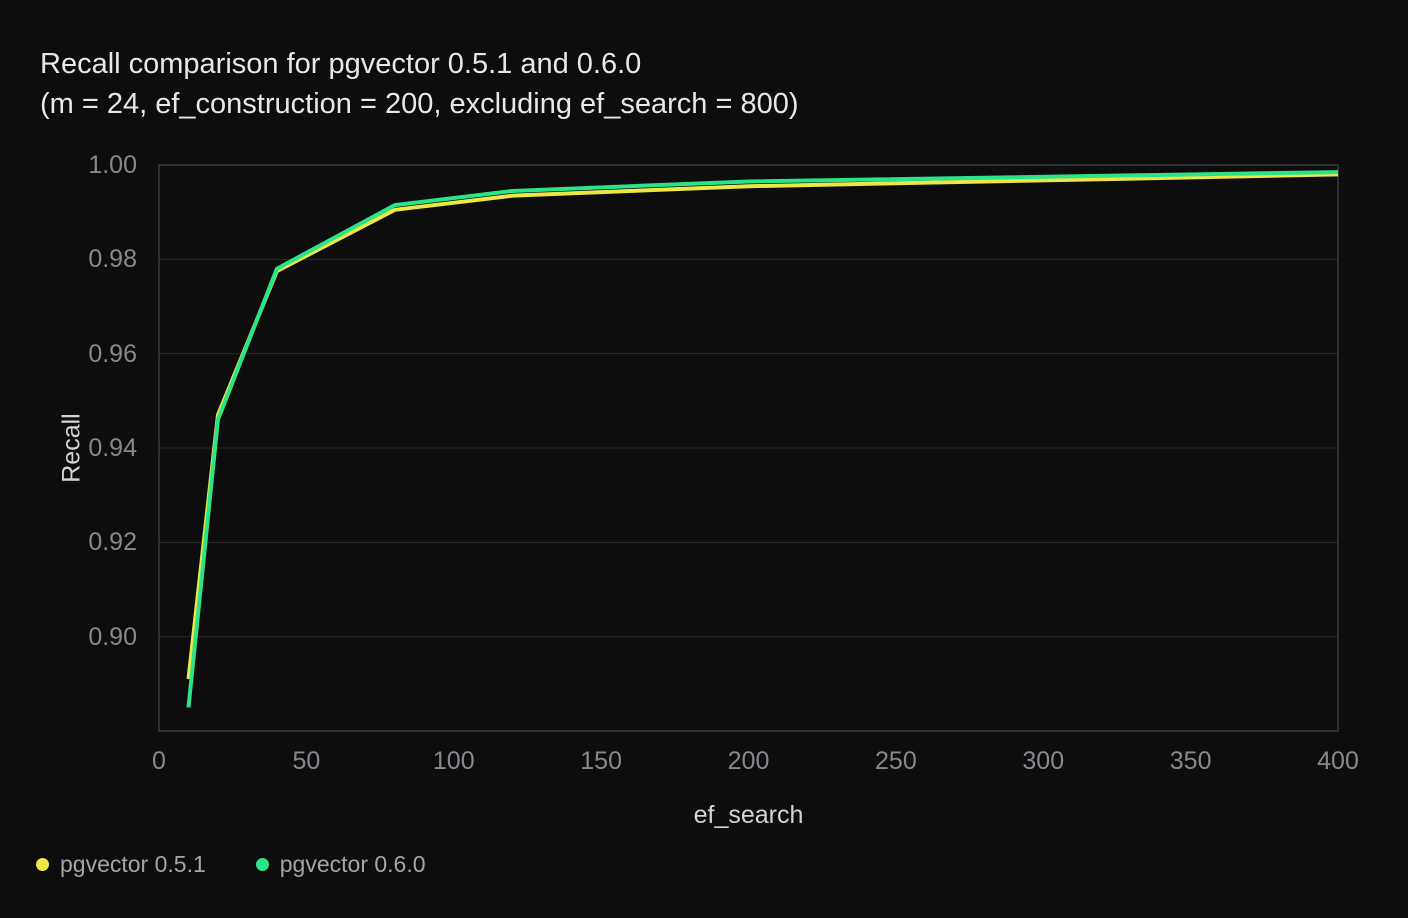 This screenshot has height=918, width=1408. Describe the element at coordinates (1043, 761) in the screenshot. I see `x-tick-label: 300` at that location.